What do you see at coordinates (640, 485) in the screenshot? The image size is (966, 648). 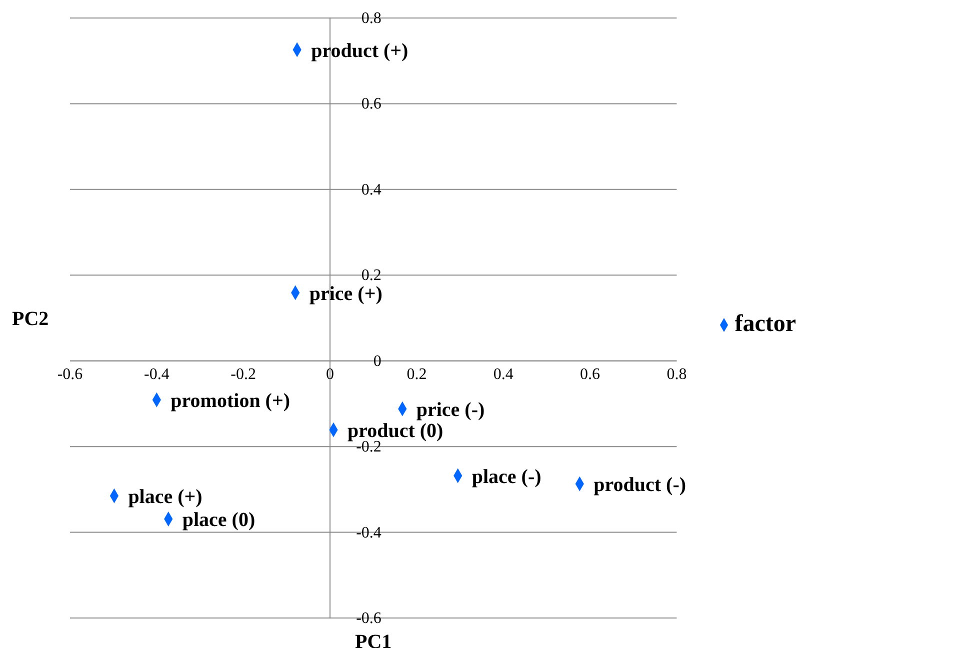 I see `annotation: product (-)` at bounding box center [640, 485].